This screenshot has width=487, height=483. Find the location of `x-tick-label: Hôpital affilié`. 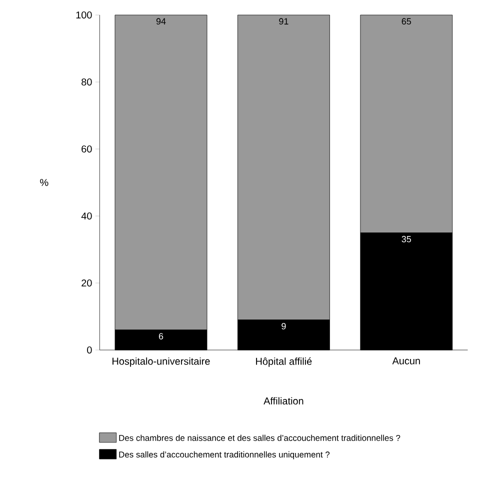

x-tick-label: Hôpital affilié is located at coordinates (284, 362).